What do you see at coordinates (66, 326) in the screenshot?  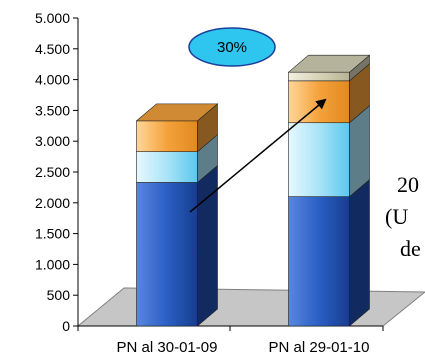 I see `y-tick-label: 0` at bounding box center [66, 326].